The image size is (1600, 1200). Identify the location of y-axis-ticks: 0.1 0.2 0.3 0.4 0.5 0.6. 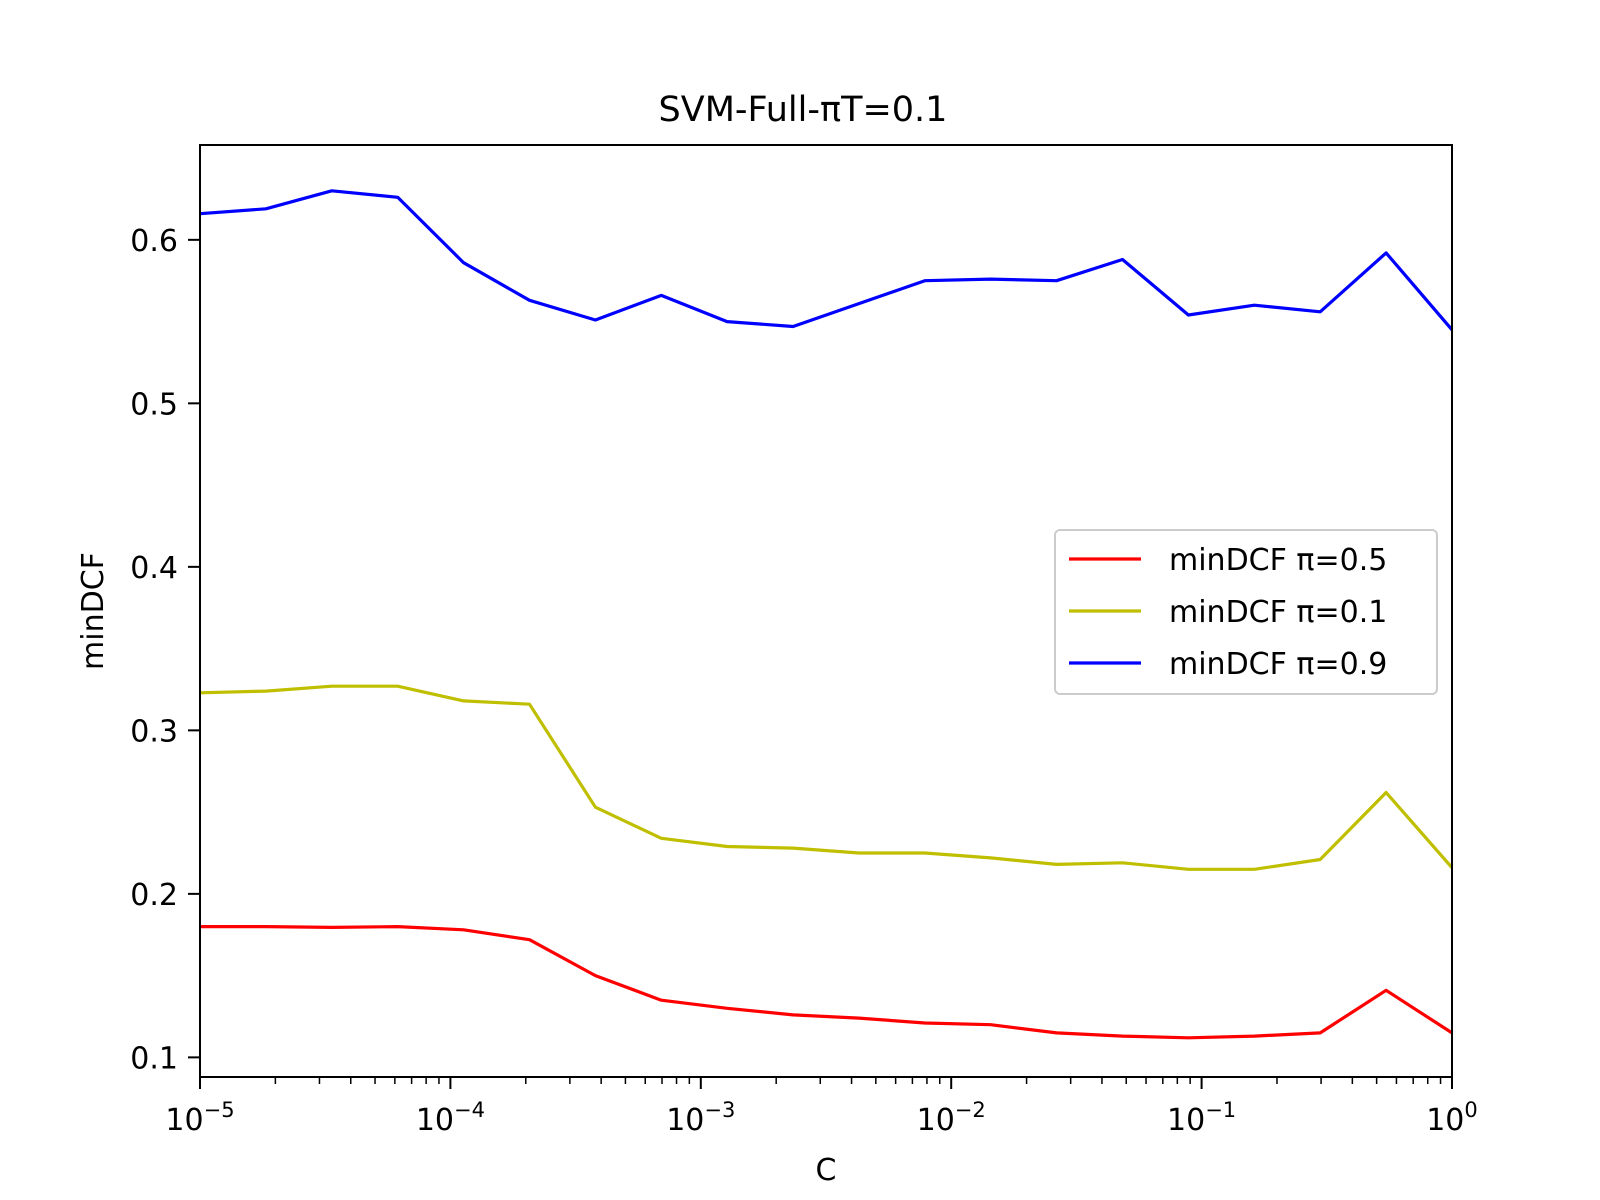
(165, 650).